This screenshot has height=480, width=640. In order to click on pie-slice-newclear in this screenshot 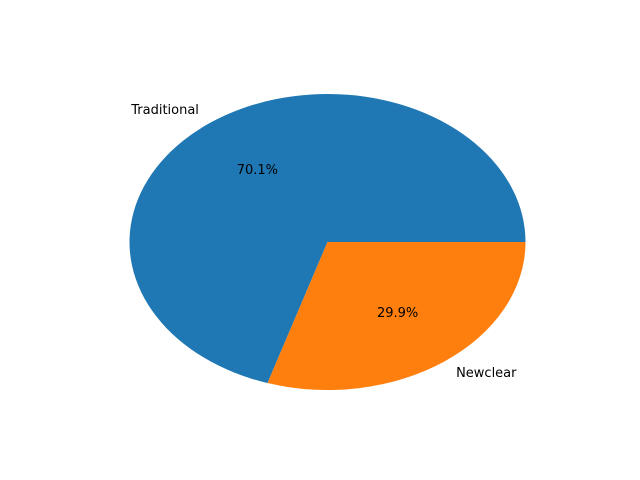, I will do `click(396, 316)`.